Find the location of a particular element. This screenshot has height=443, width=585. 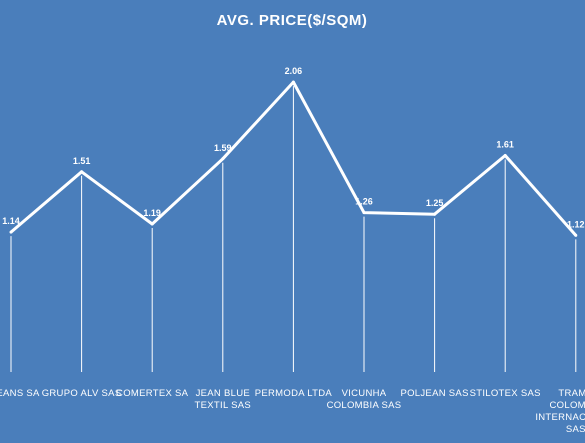

category-label: JEAN BLUE TEXTIL SAS is located at coordinates (223, 399).